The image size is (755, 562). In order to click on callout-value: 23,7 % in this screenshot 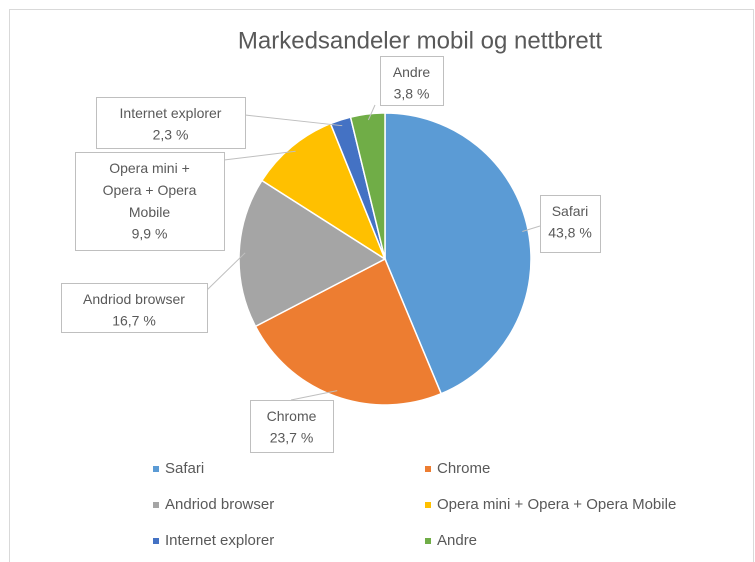, I will do `click(292, 438)`.